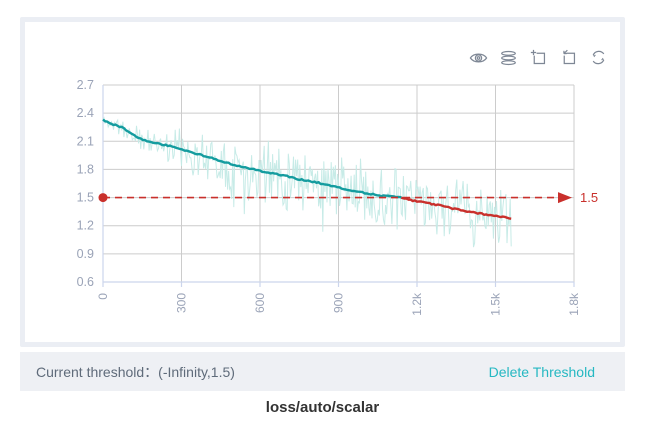 This screenshot has width=645, height=428. Describe the element at coordinates (85, 198) in the screenshot. I see `svg-text: 1.5` at that location.